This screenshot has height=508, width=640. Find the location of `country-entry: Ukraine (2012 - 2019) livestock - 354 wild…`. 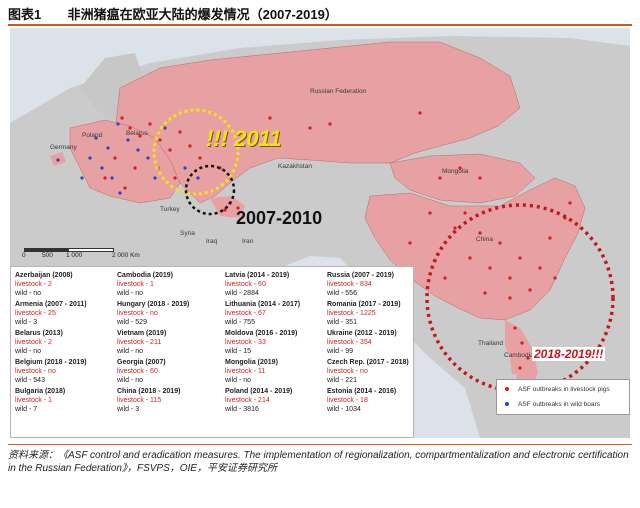

country-entry: Ukraine (2012 - 2019) livestock - 354 wild… is located at coordinates (362, 342).